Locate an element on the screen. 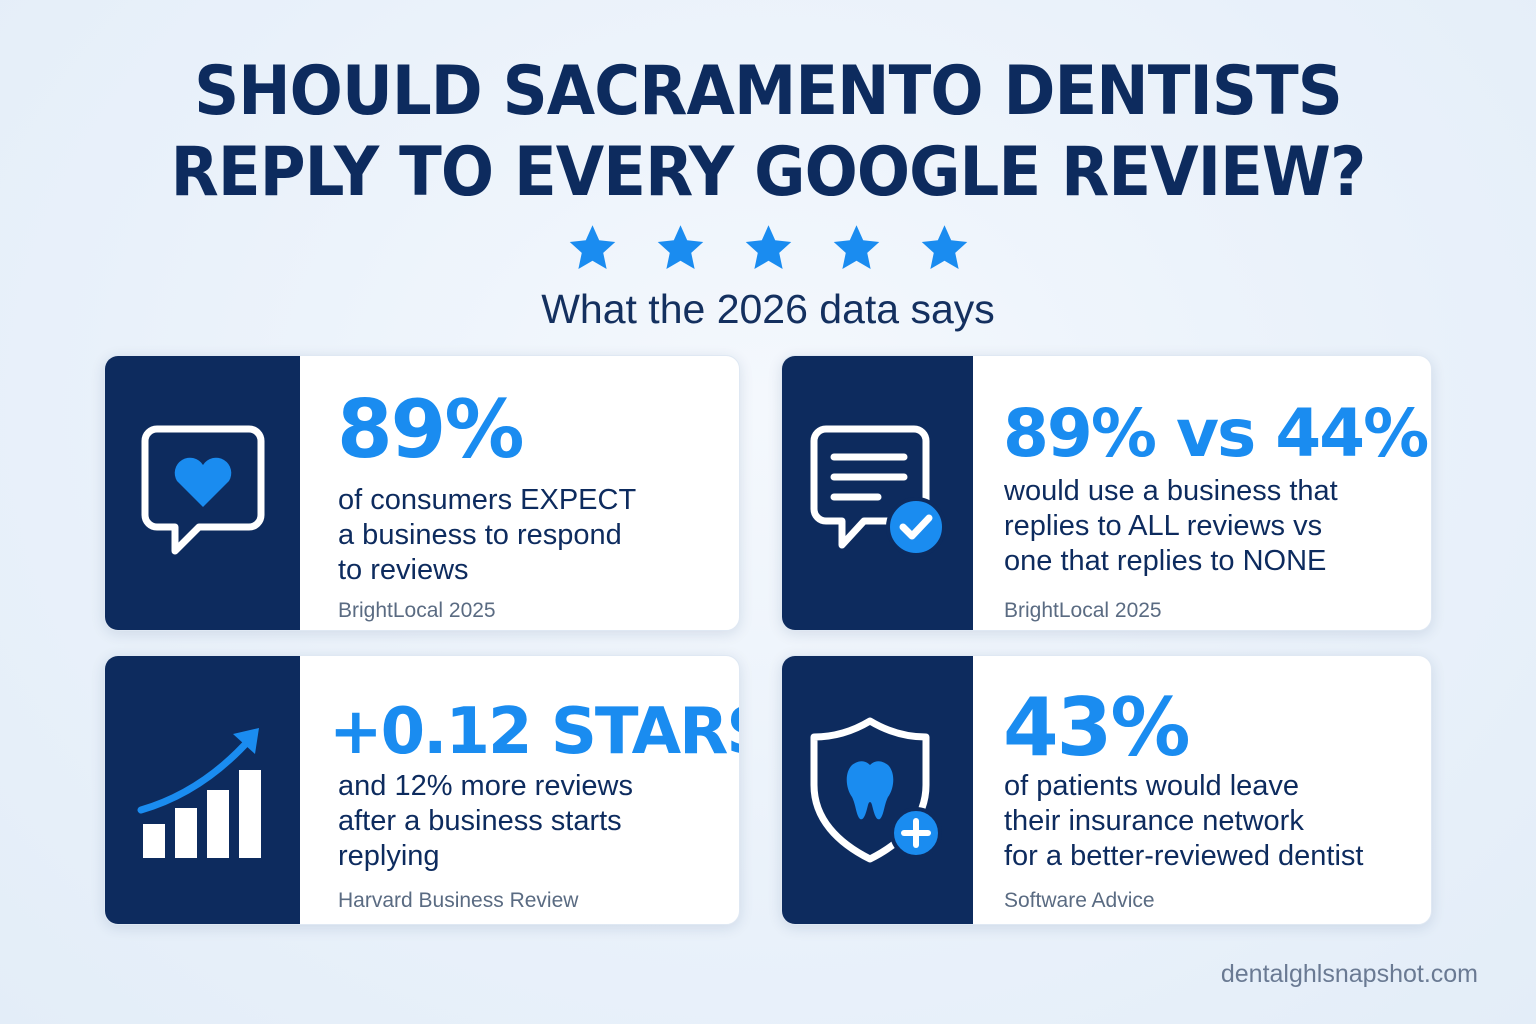 This screenshot has width=1536, height=1024. message-check-icon is located at coordinates (878, 491).